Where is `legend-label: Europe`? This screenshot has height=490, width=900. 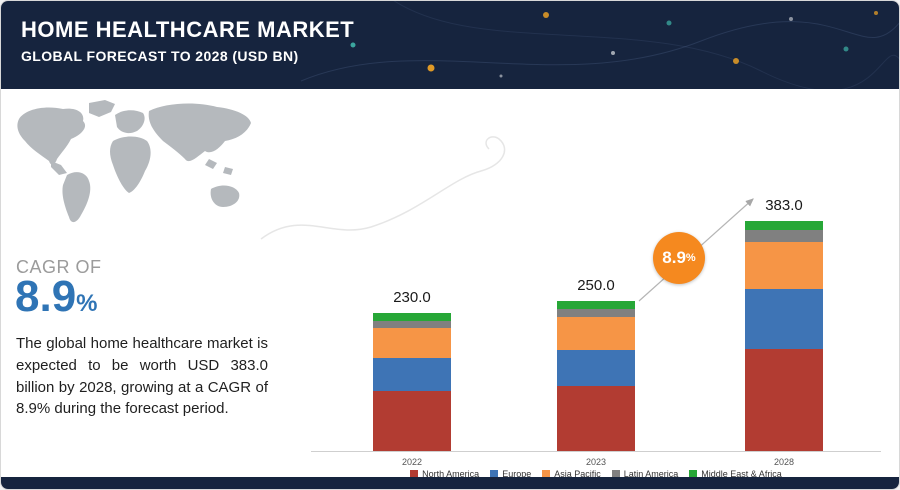
legend-label: Europe is located at coordinates (517, 474).